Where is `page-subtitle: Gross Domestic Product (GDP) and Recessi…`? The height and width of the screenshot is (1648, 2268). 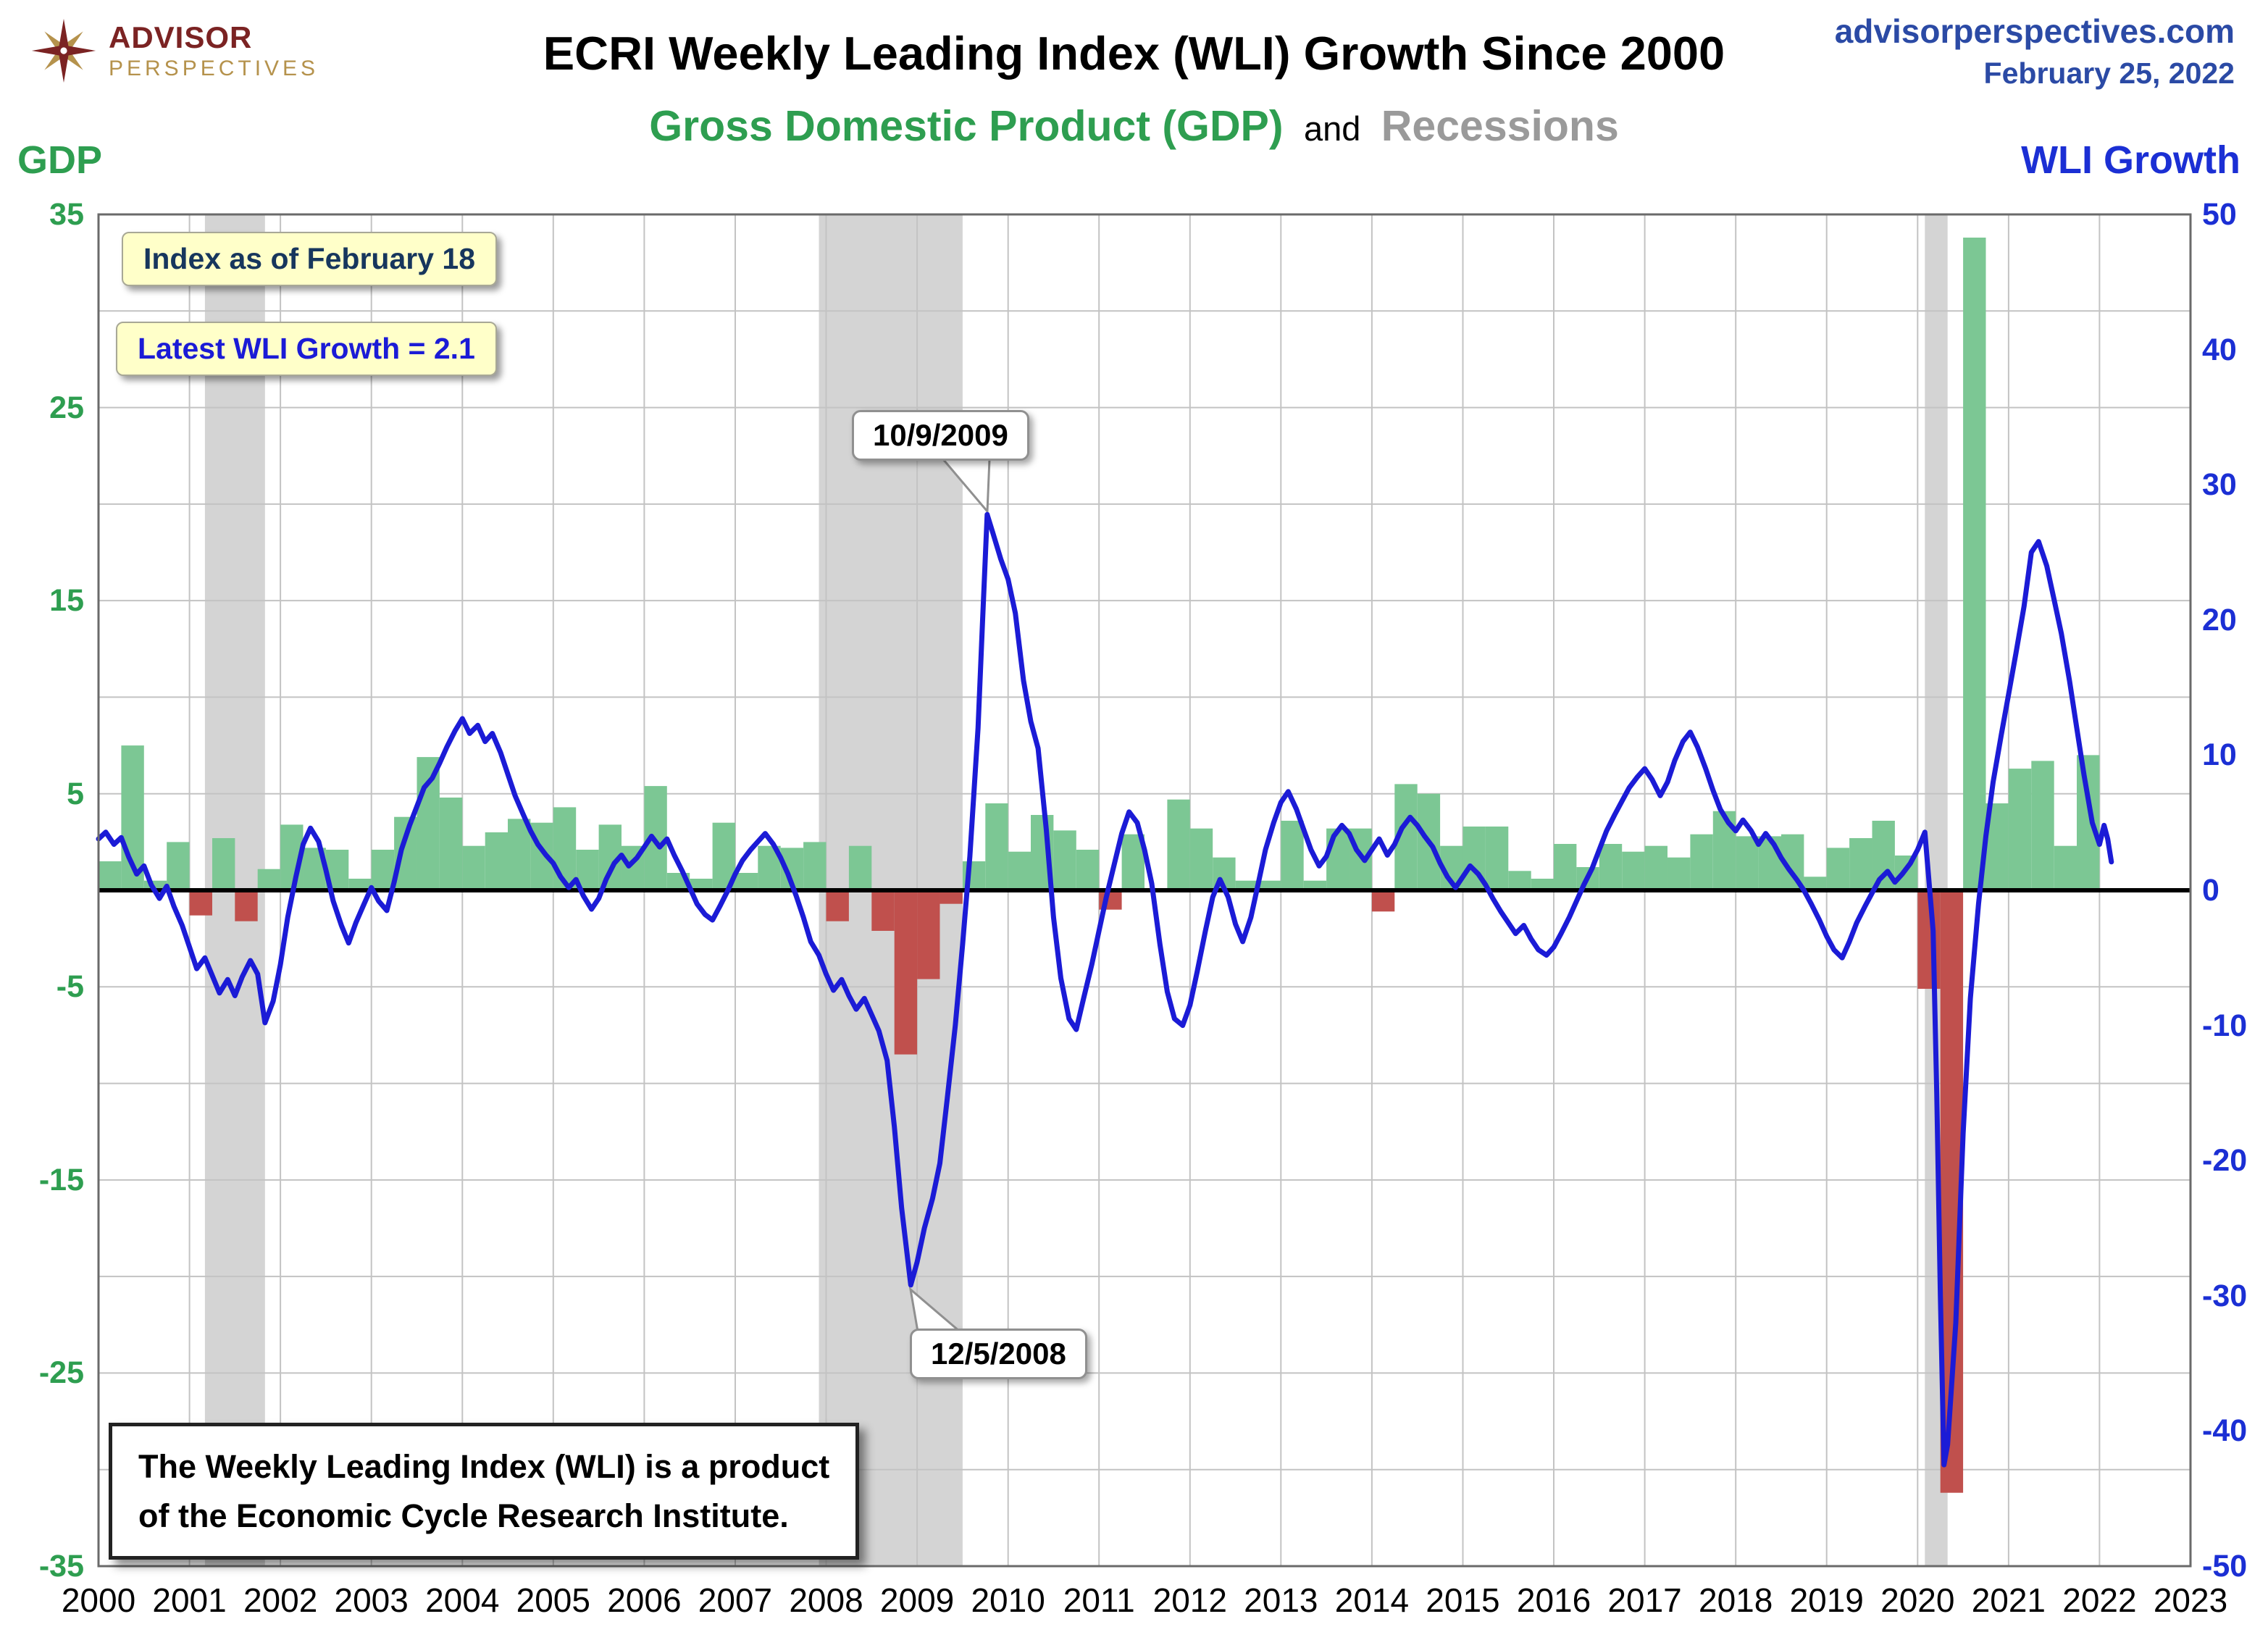 page-subtitle: Gross Domestic Product (GDP) and Recessi… is located at coordinates (1134, 126).